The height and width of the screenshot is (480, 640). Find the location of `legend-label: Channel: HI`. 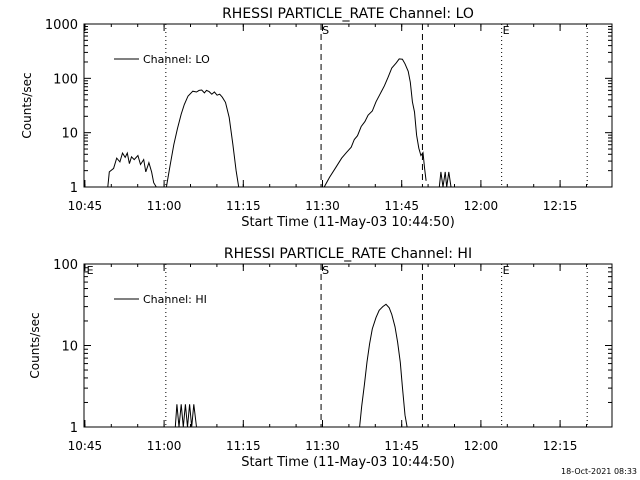

legend-label: Channel: HI is located at coordinates (175, 299).